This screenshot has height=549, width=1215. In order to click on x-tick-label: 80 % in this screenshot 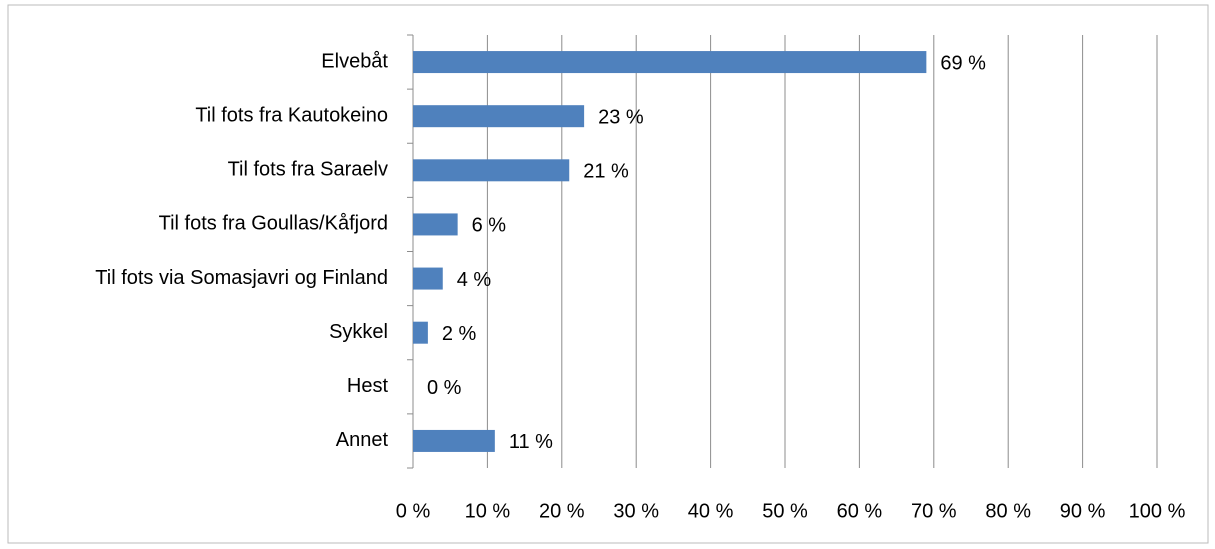, I will do `click(1008, 511)`.